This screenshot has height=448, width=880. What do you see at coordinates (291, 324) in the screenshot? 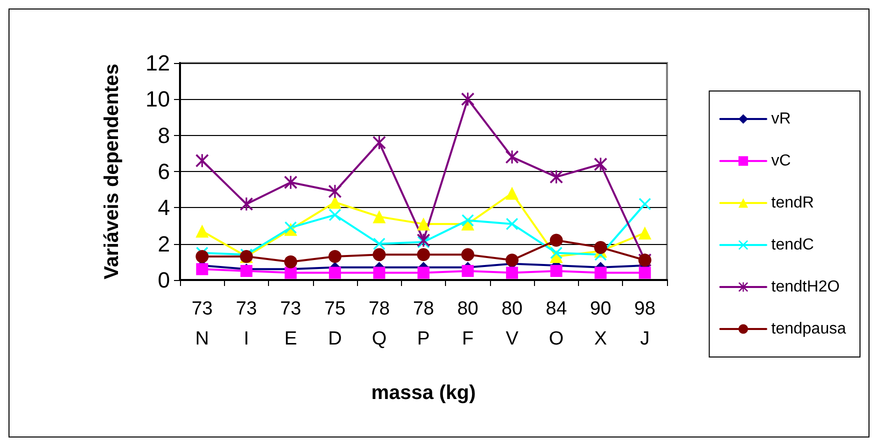
I see `x-tick-label: 73 E` at bounding box center [291, 324].